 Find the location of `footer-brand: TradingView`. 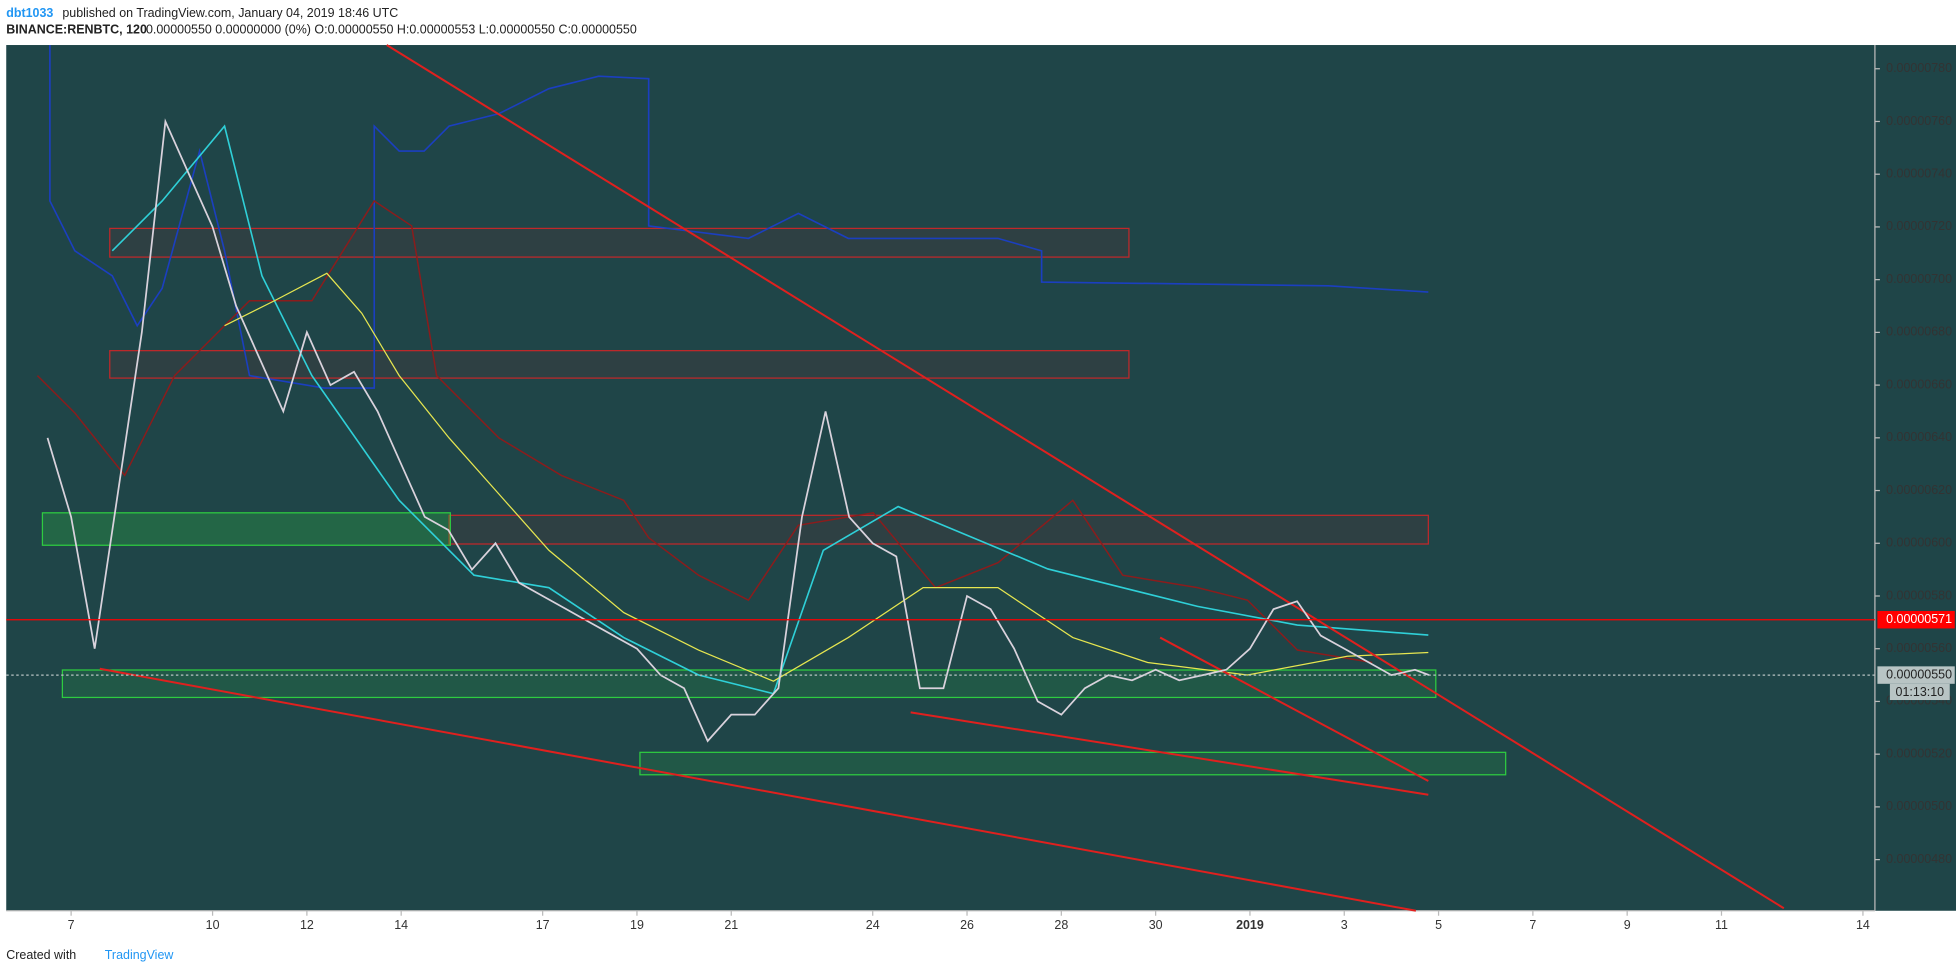

footer-brand: TradingView is located at coordinates (140, 955).